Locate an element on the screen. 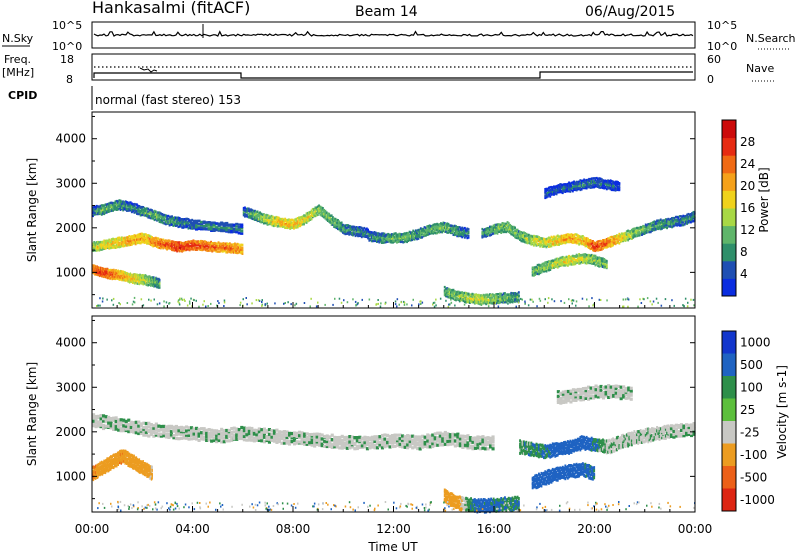 The height and width of the screenshot is (558, 800). freq-right-tick-top: 60 is located at coordinates (714, 59).